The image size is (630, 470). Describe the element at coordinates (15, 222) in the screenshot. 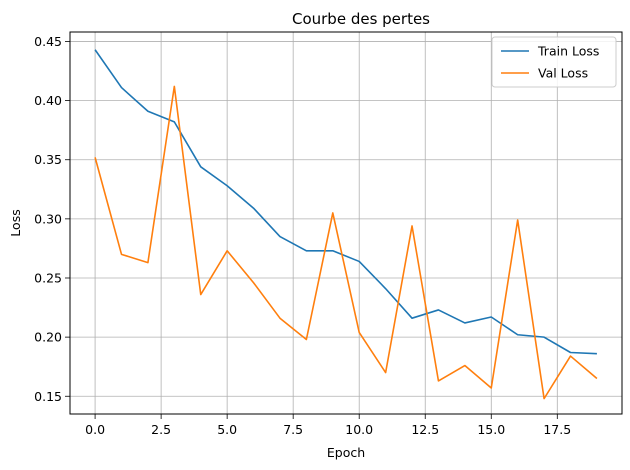

I see `y-axis-label: Loss` at that location.